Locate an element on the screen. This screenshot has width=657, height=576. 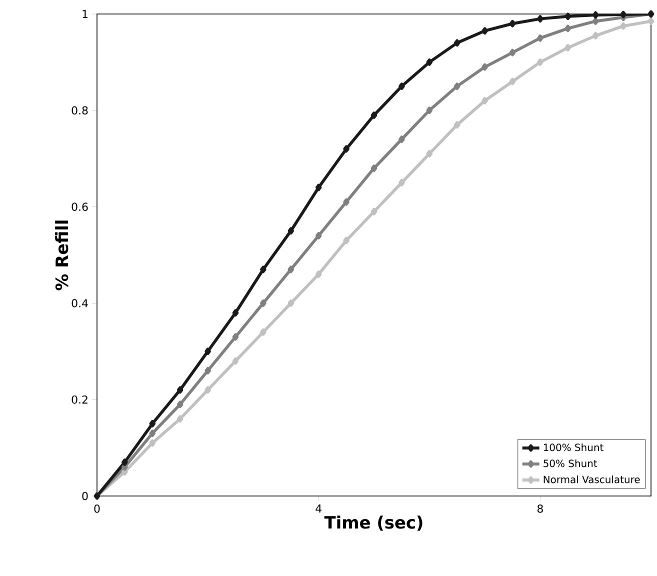
x-tick-label: 4 is located at coordinates (319, 508).